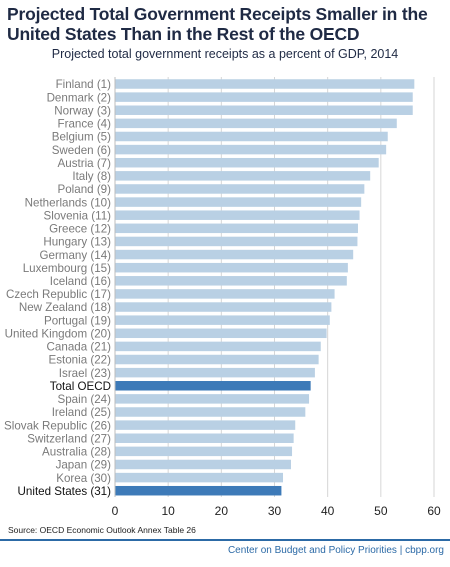 The image size is (450, 567). Describe the element at coordinates (77, 242) in the screenshot. I see `category-label: Hungary (13)` at that location.